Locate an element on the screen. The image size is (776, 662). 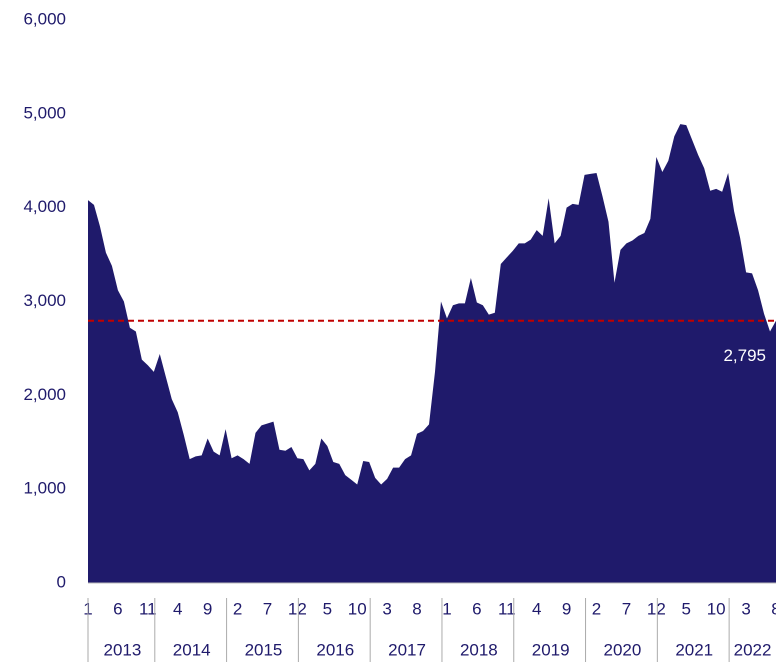
y-tick-label: 3,000 is located at coordinates (44, 300).